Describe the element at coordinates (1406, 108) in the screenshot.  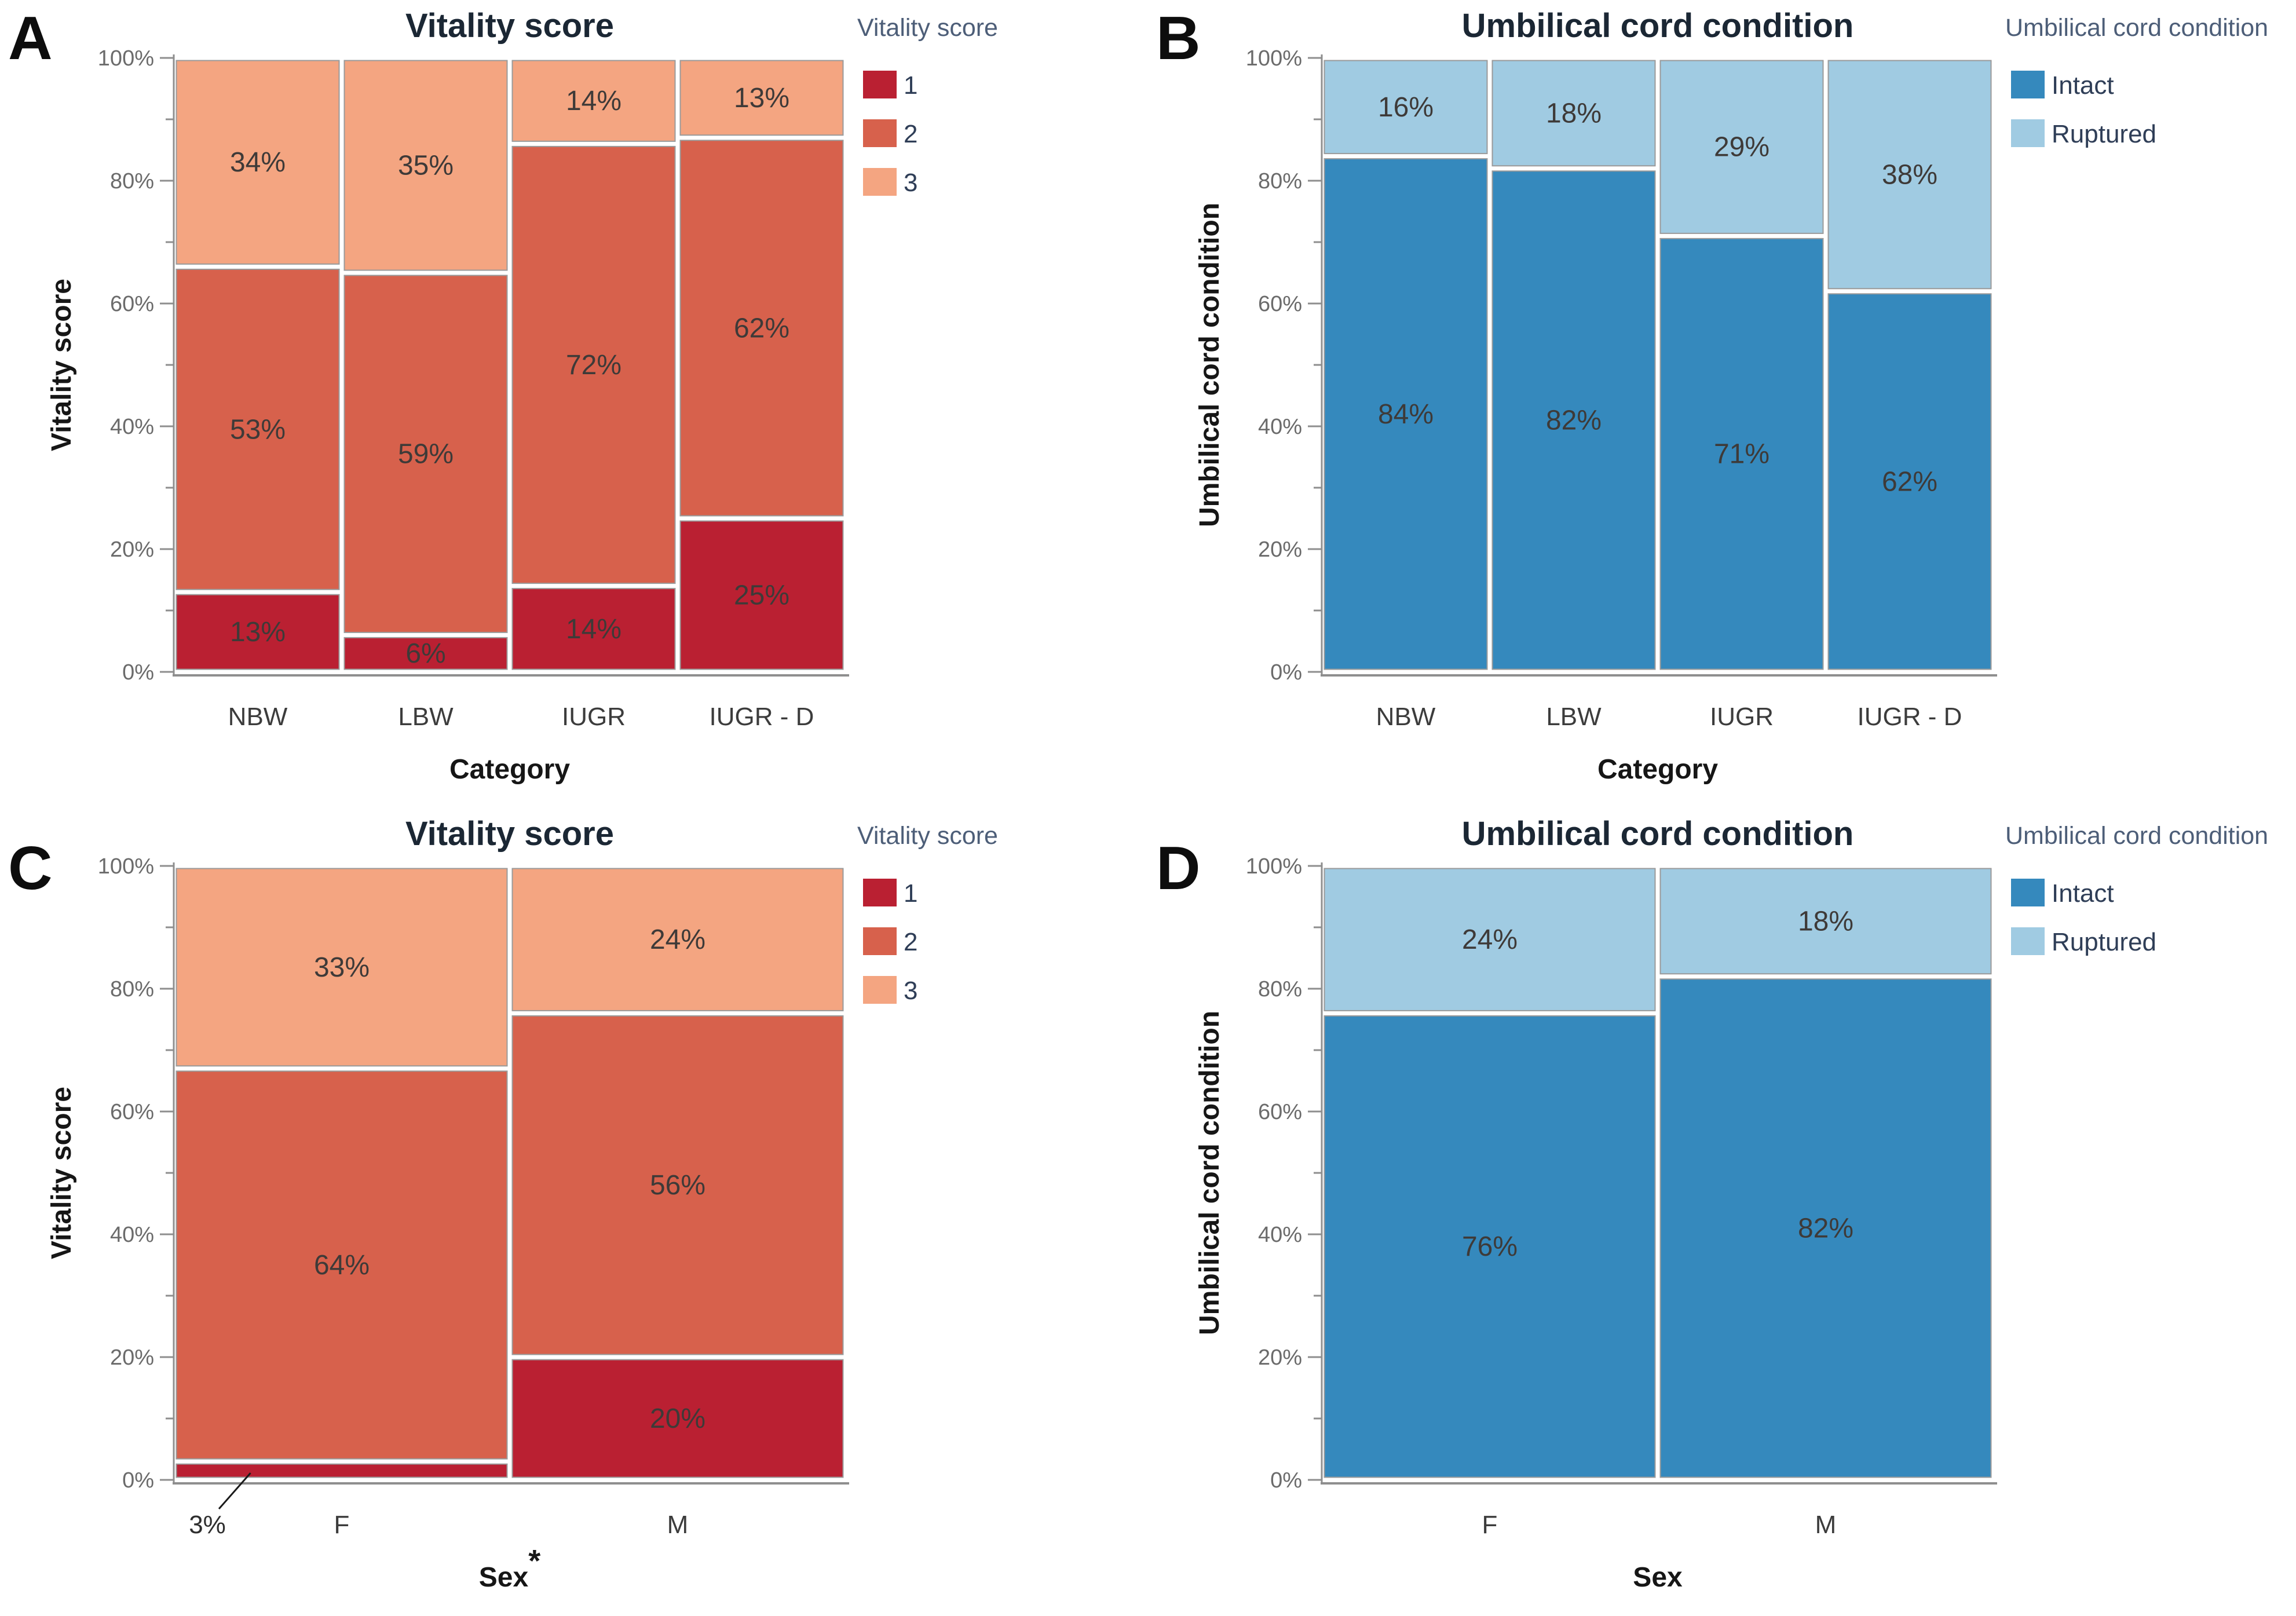
I see `cell-value-label: 16%` at that location.